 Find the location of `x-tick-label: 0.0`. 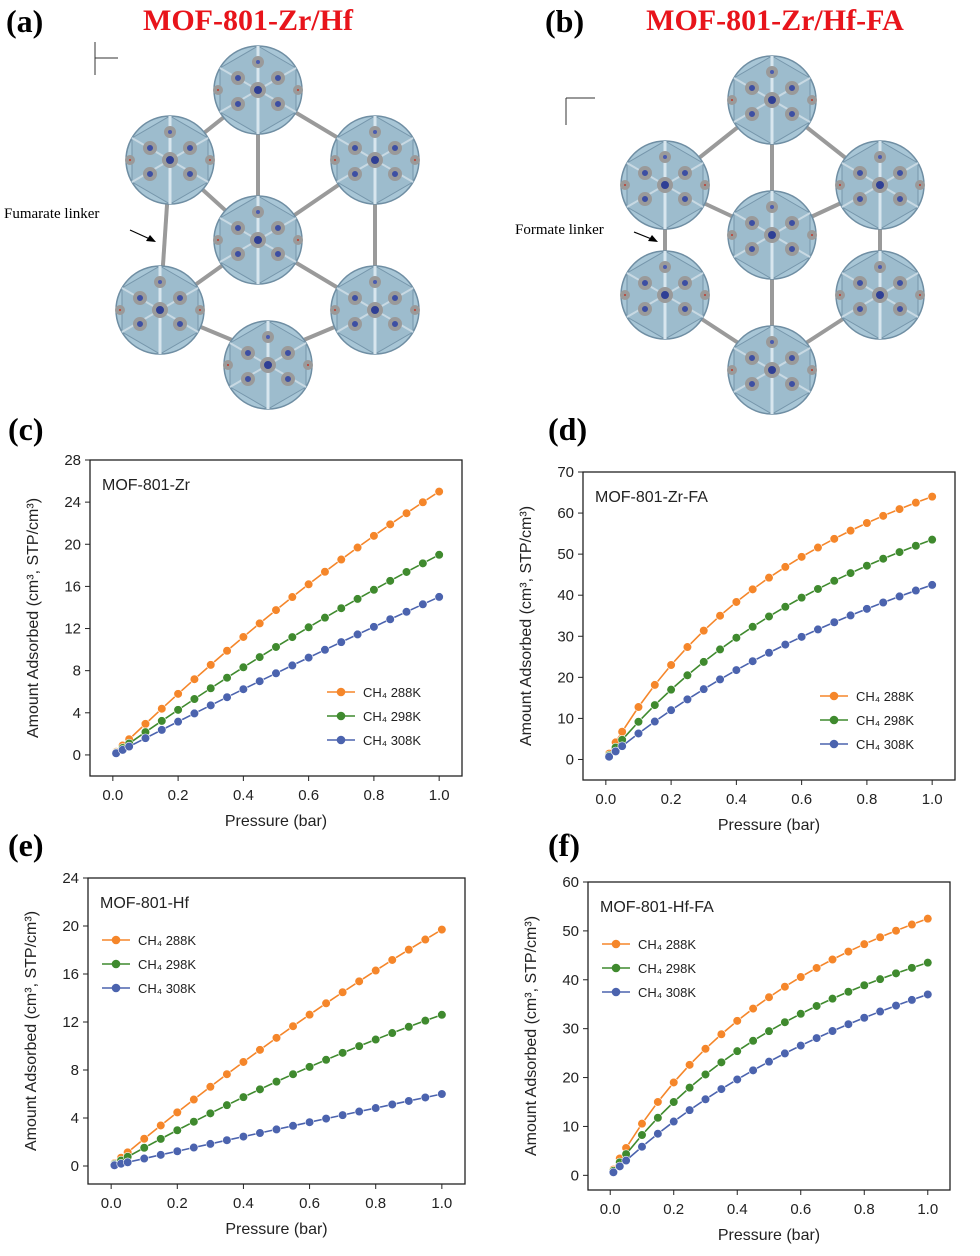

x-tick-label: 0.0 is located at coordinates (111, 1203).